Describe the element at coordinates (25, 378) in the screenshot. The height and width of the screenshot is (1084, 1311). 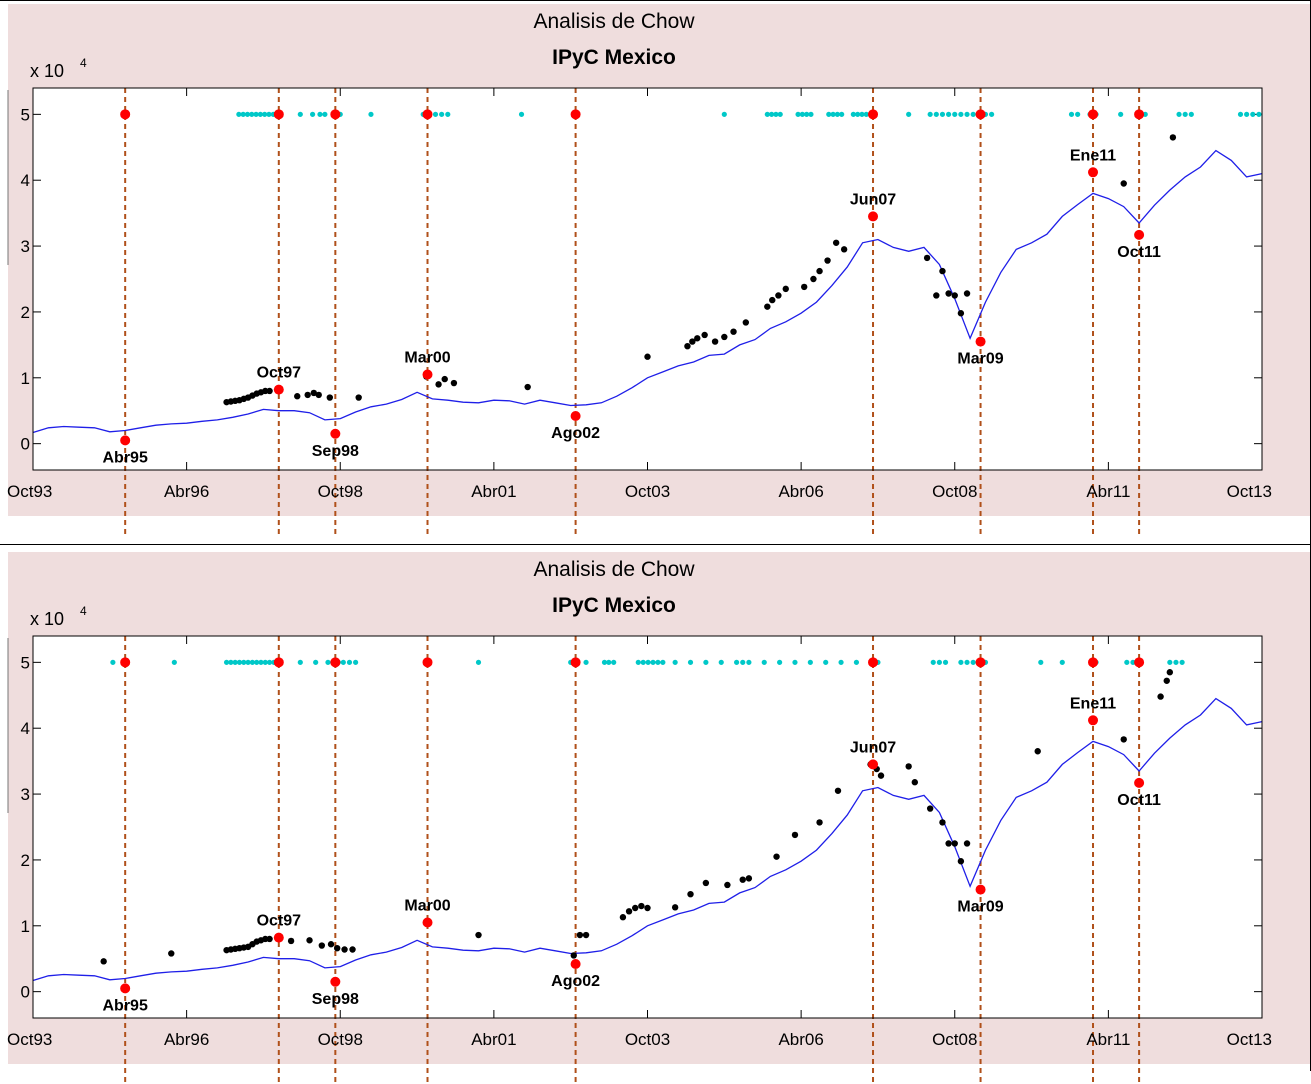
I see `y-tick-label: 1` at that location.